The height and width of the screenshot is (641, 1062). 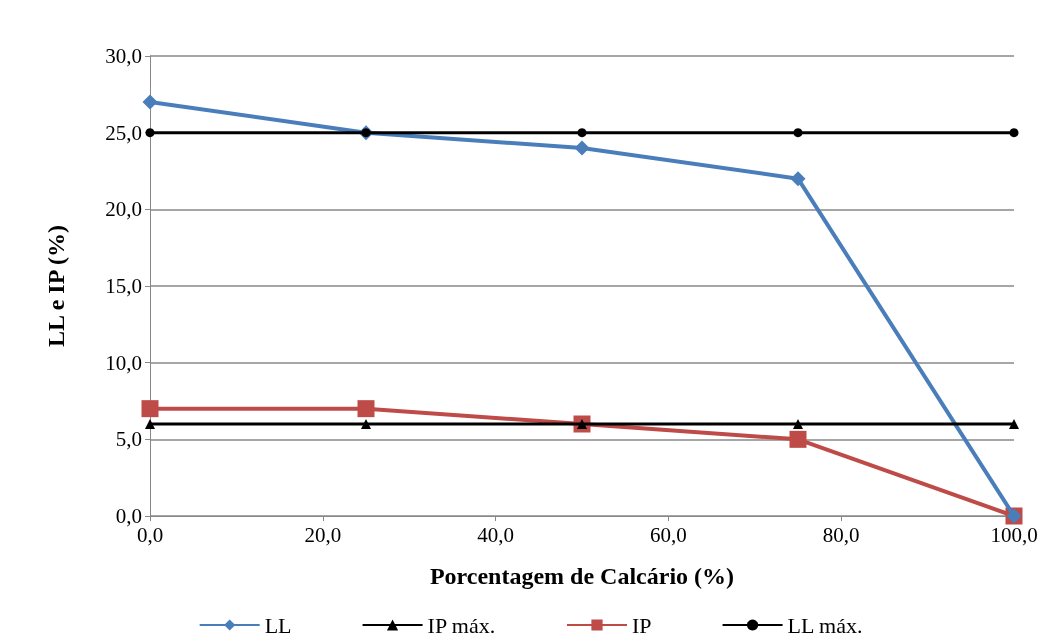 What do you see at coordinates (123, 209) in the screenshot?
I see `y-tick-label: 20,0` at bounding box center [123, 209].